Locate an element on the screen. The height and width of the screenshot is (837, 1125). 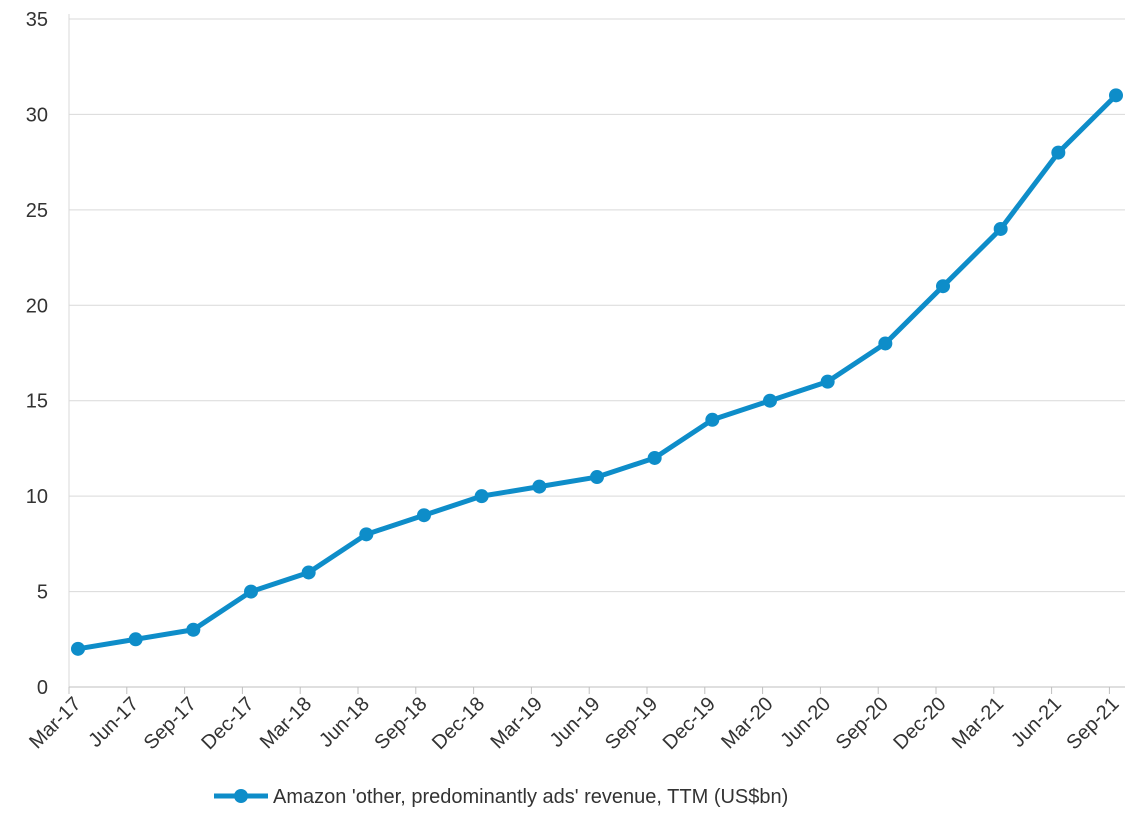
x-tick-label: Mar-18 is located at coordinates (286, 723).